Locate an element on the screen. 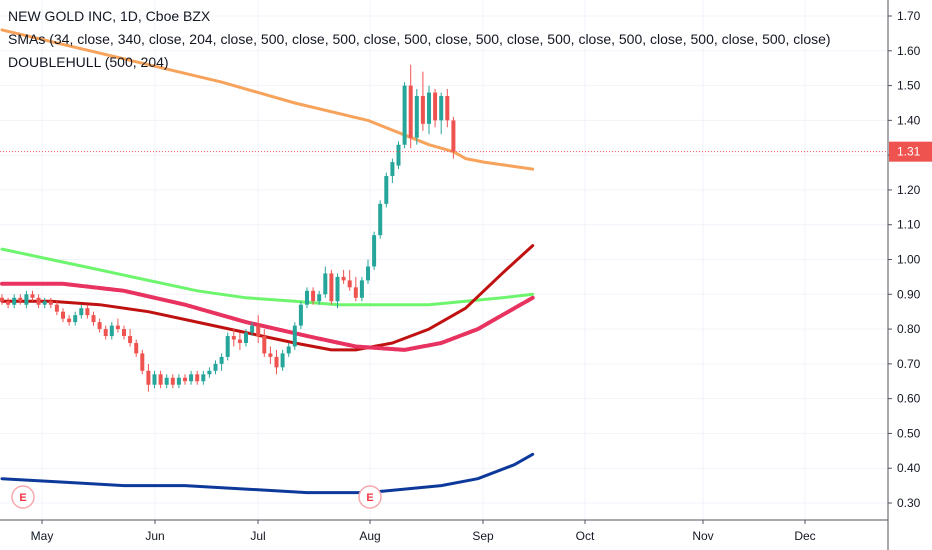 This screenshot has width=932, height=550. chart-legend-title: NEW GOLD INC, 1D, Cboe BZX is located at coordinates (109, 16).